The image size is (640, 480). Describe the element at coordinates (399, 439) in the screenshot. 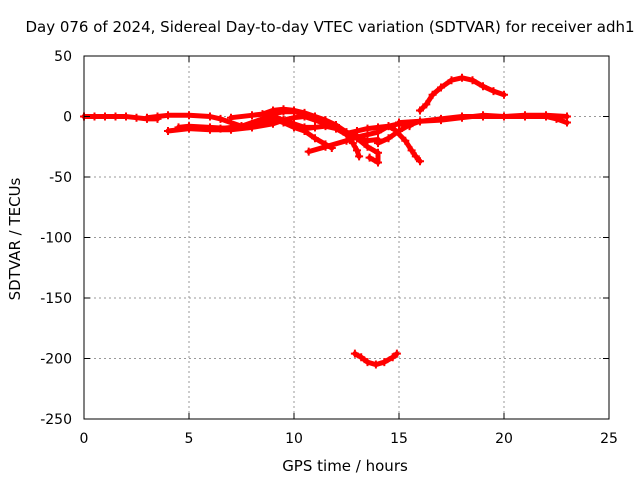

I see `x-tick-label: 15` at that location.